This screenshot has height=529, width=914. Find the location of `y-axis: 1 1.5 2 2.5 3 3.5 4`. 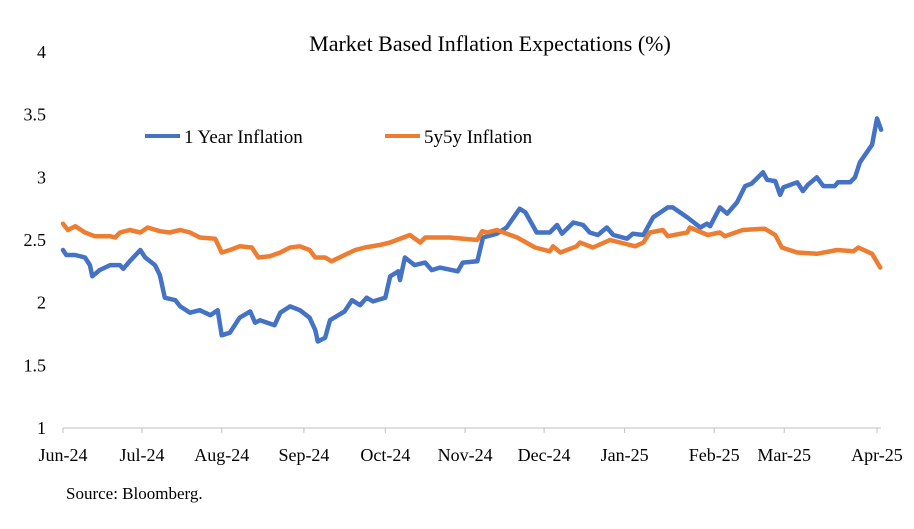

y-axis: 1 1.5 2 2.5 3 3.5 4 is located at coordinates (35, 240).